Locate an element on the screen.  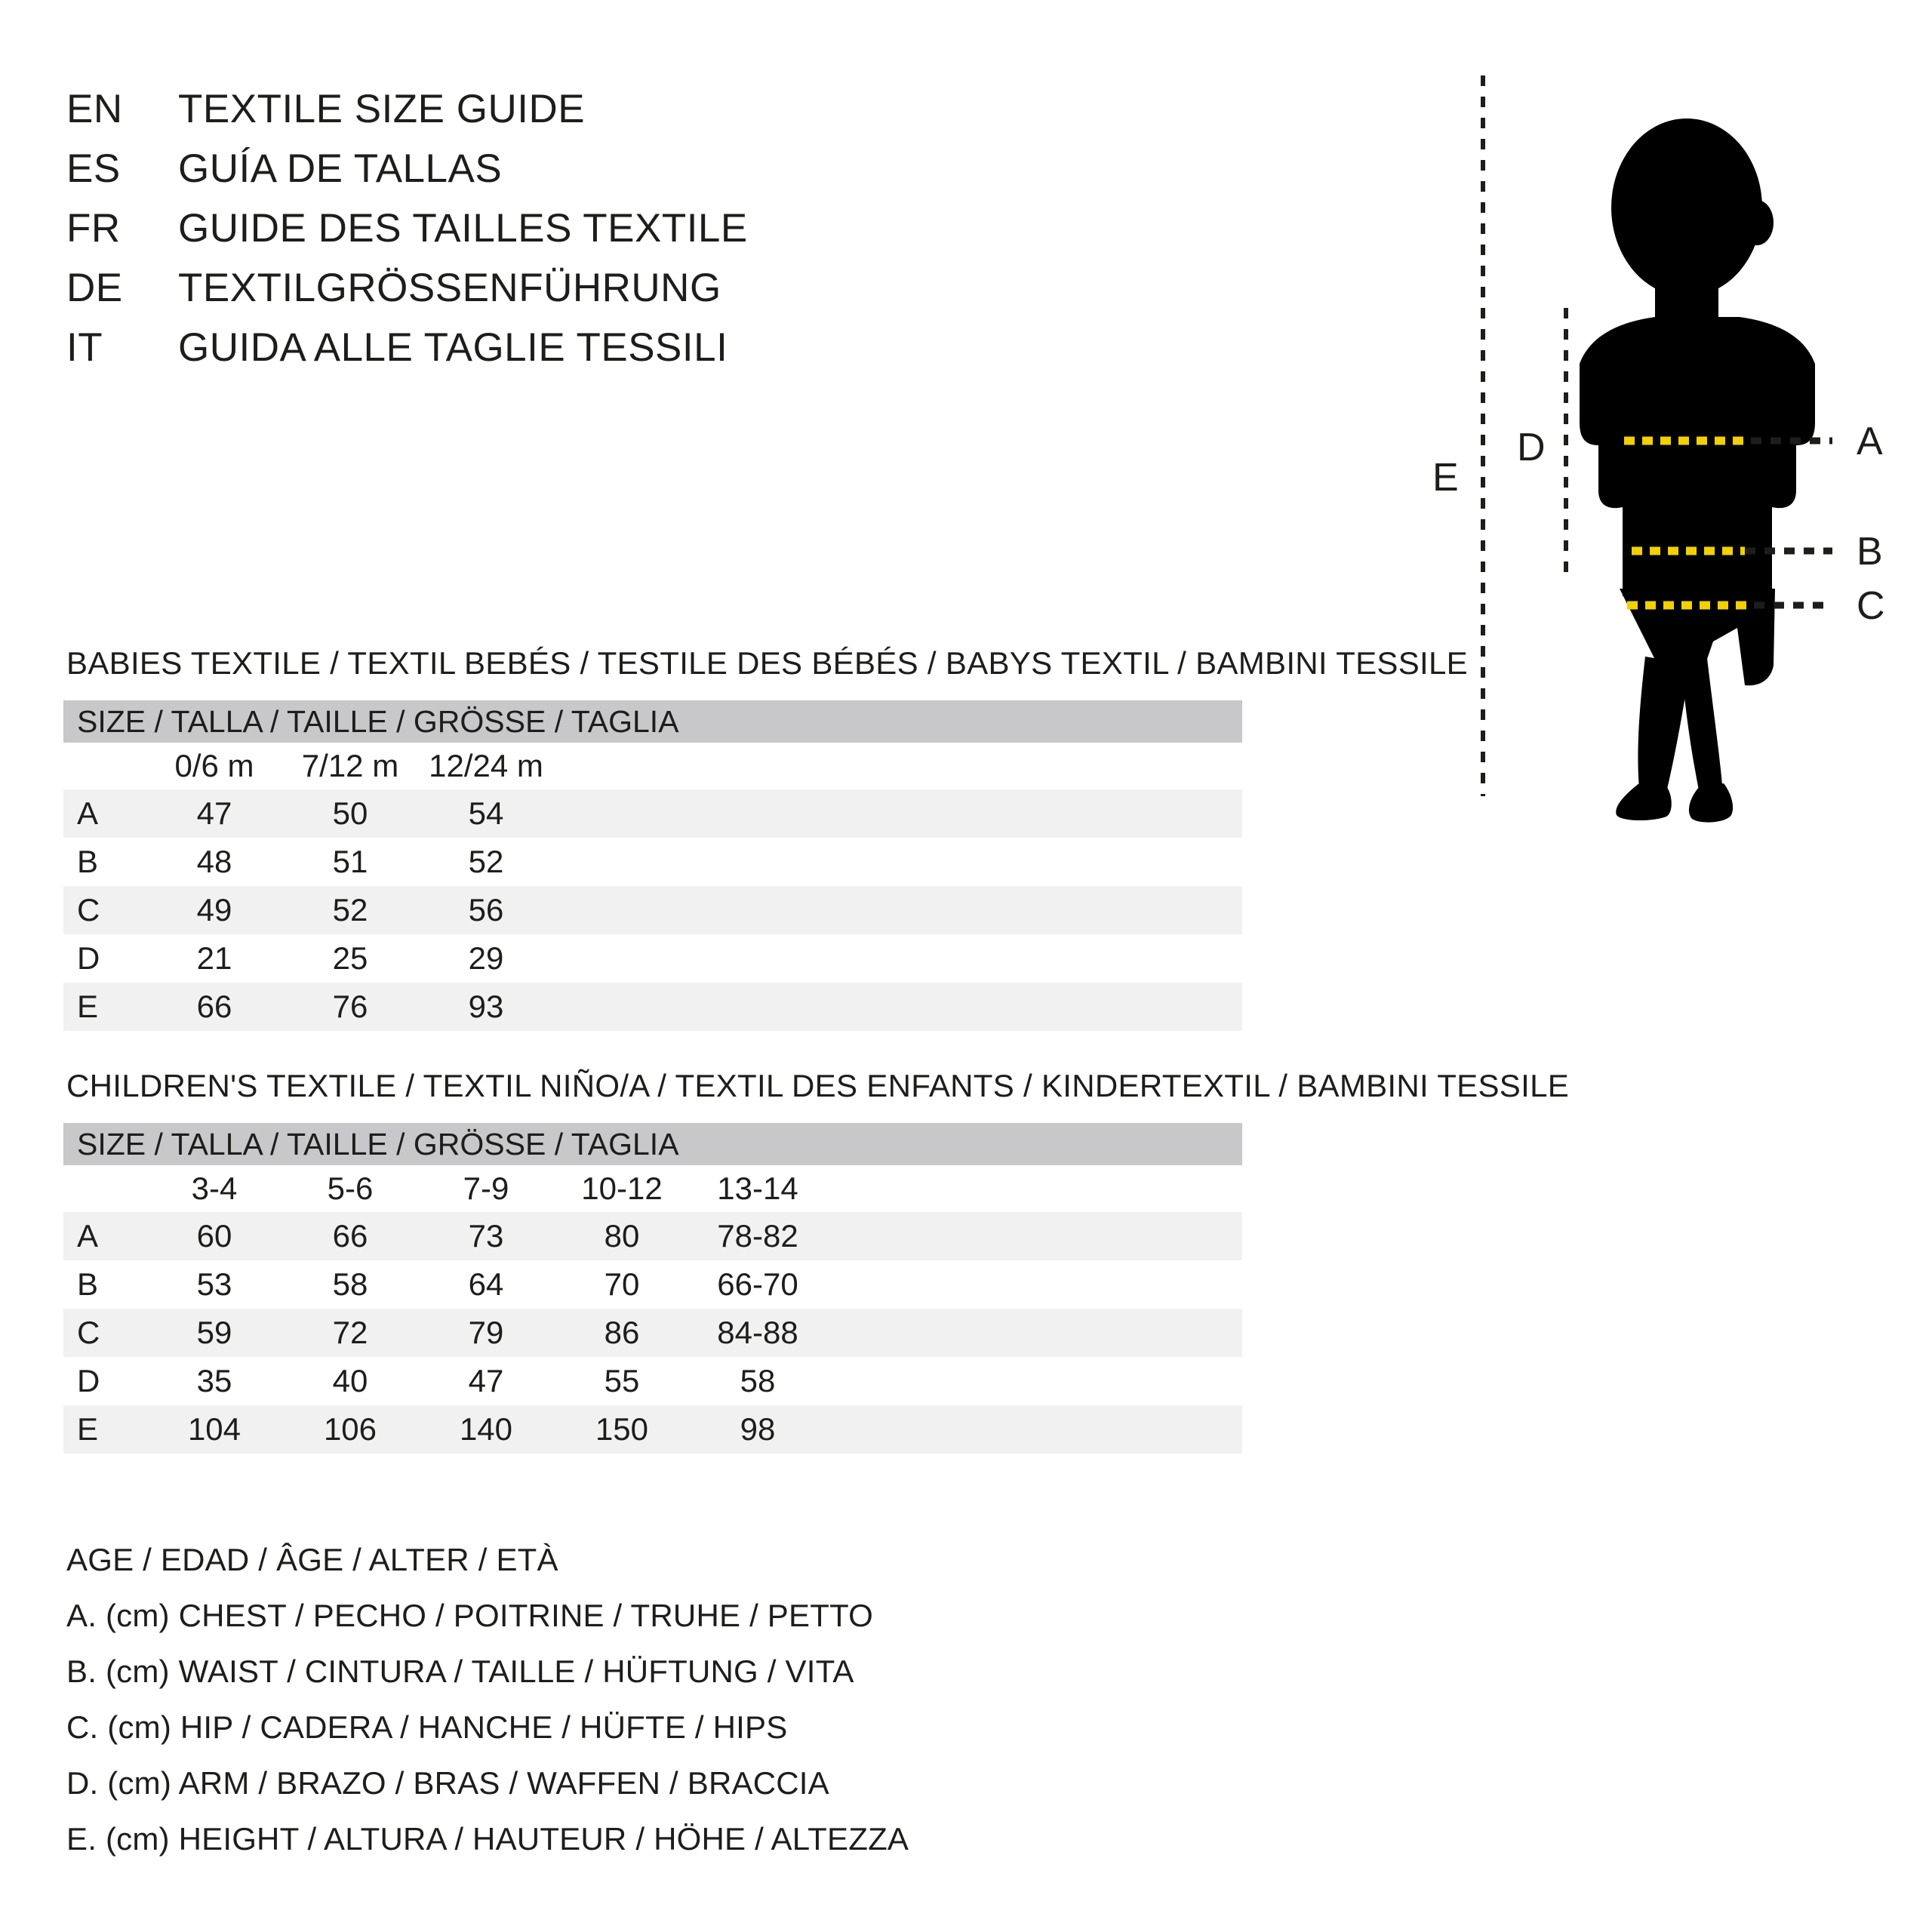
babies-col-header-0: 0/6 m is located at coordinates (214, 766).